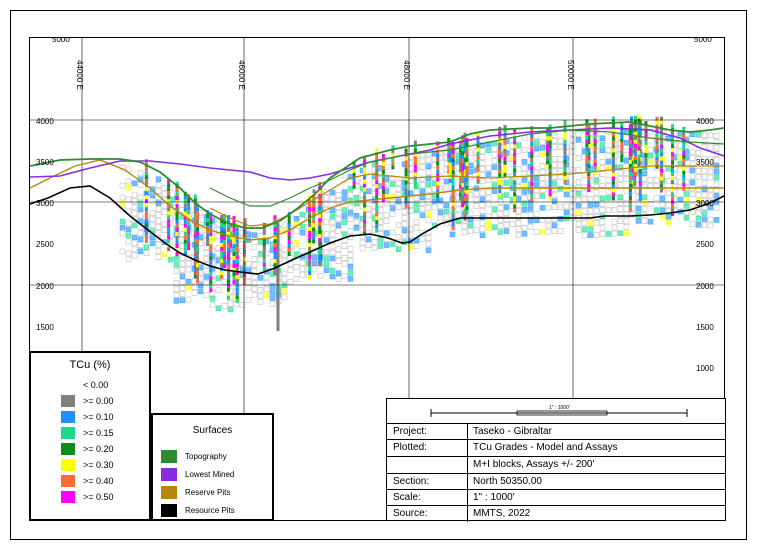  Describe the element at coordinates (556, 464) in the screenshot. I see `title-row-plotted-2: M+I blocks, Assays +/- 200'` at that location.